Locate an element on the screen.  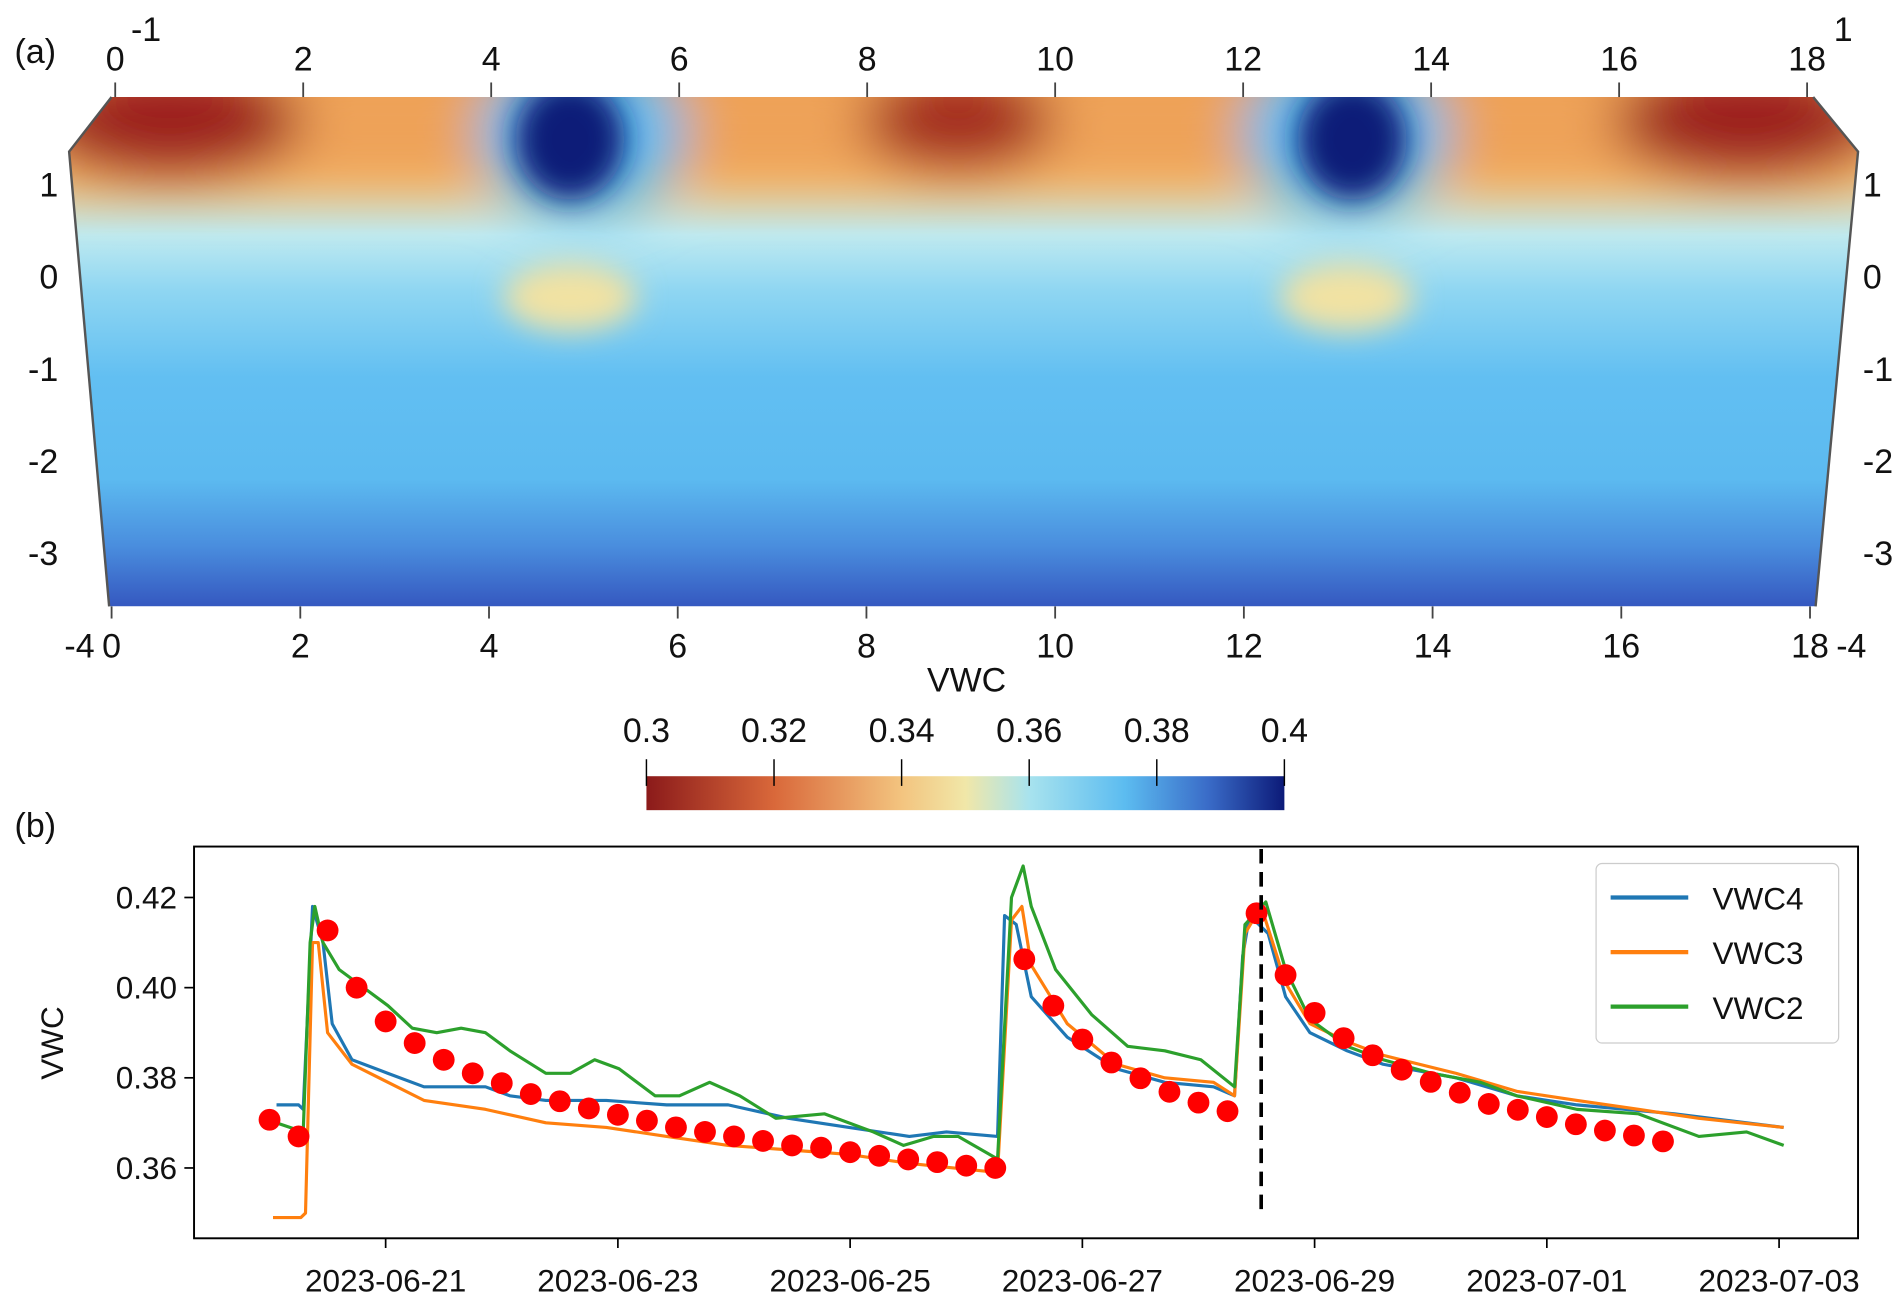
x-tick-label: 2023-06-27 is located at coordinates (1082, 1281).